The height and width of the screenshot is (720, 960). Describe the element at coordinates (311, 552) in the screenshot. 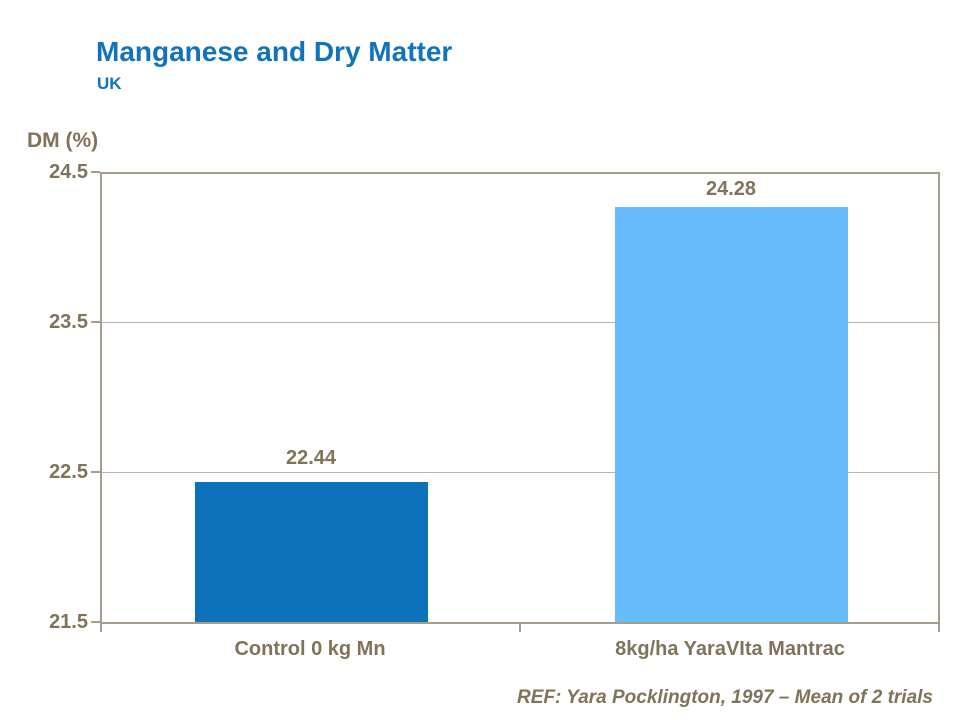

I see `bar-control` at that location.